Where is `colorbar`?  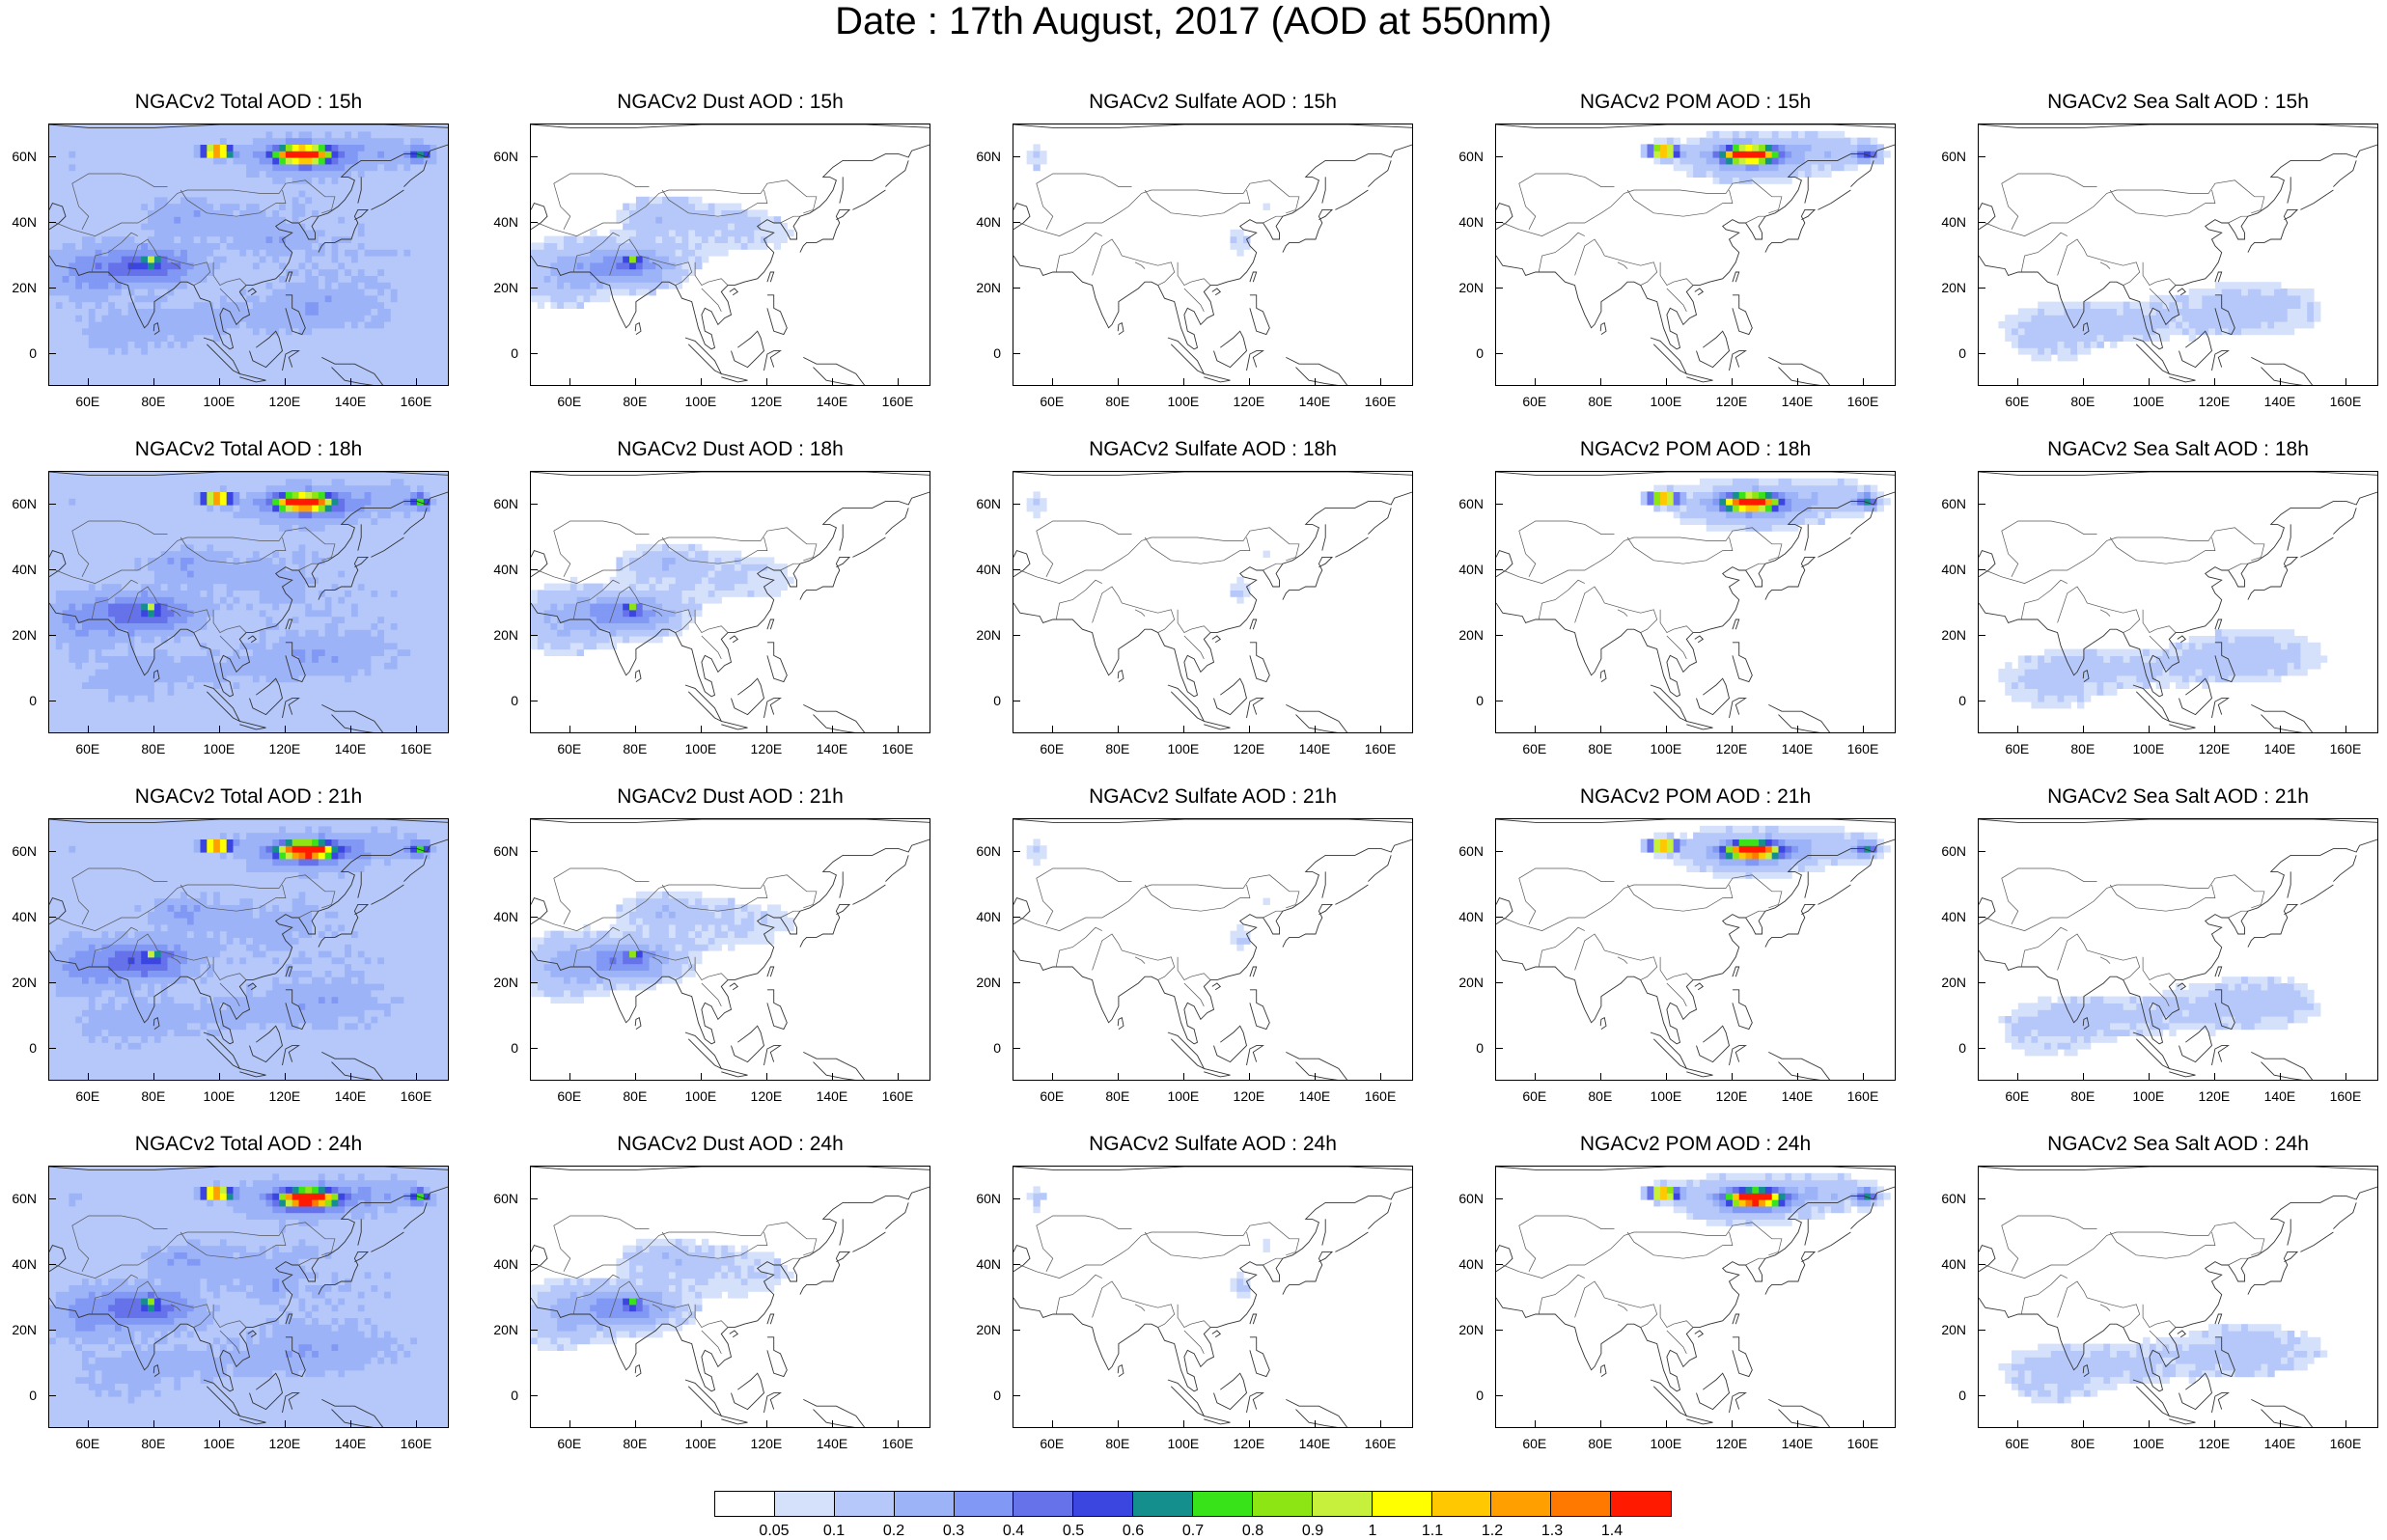
colorbar is located at coordinates (1193, 1504).